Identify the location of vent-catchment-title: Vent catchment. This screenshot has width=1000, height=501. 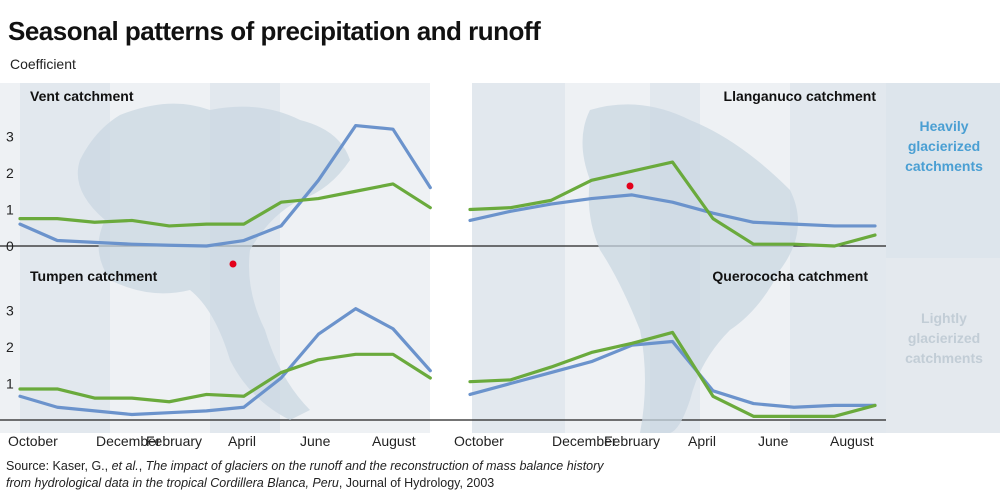
(82, 96).